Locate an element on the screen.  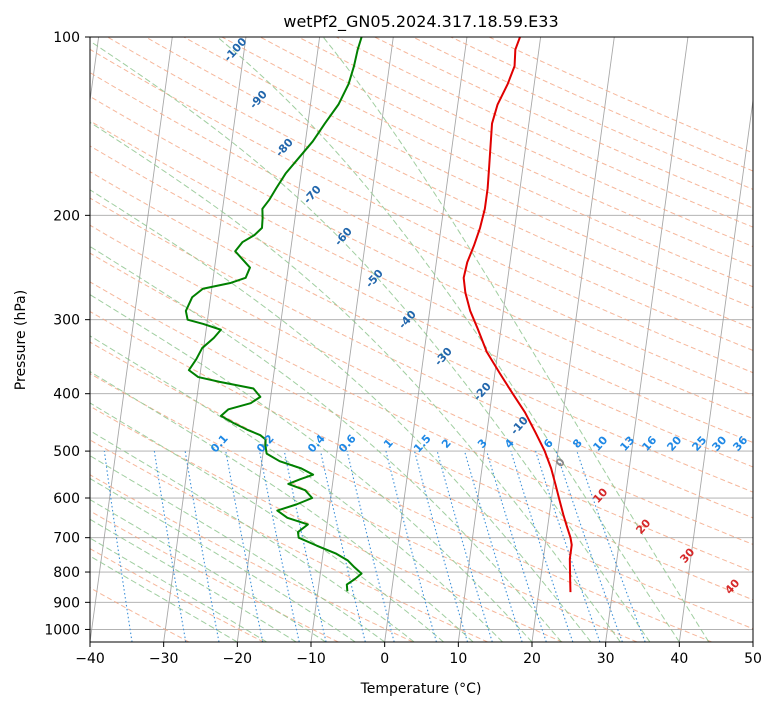
x-tick-label: 0 is located at coordinates (384, 659).